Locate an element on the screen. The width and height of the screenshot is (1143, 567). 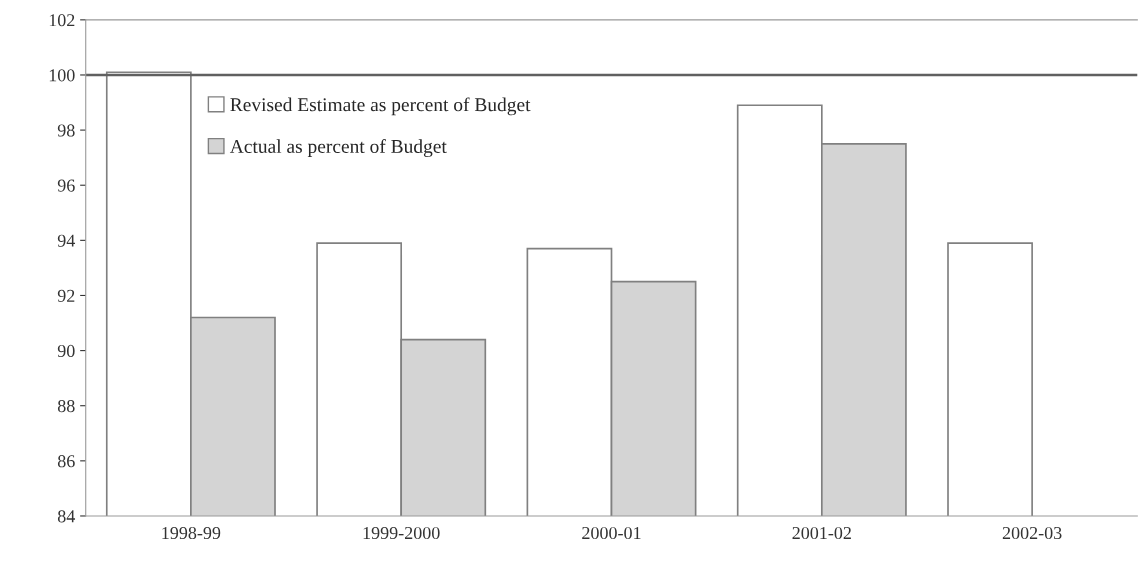
y-tick-label: 86 is located at coordinates (66, 461).